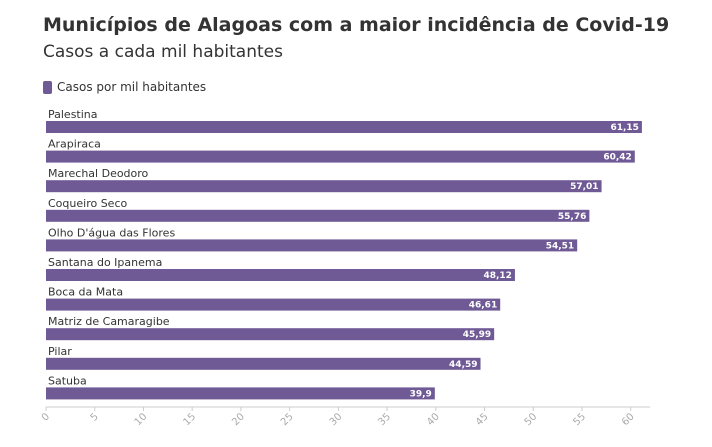  Describe the element at coordinates (584, 187) in the screenshot. I see `bar-value-label: 57,01` at that location.